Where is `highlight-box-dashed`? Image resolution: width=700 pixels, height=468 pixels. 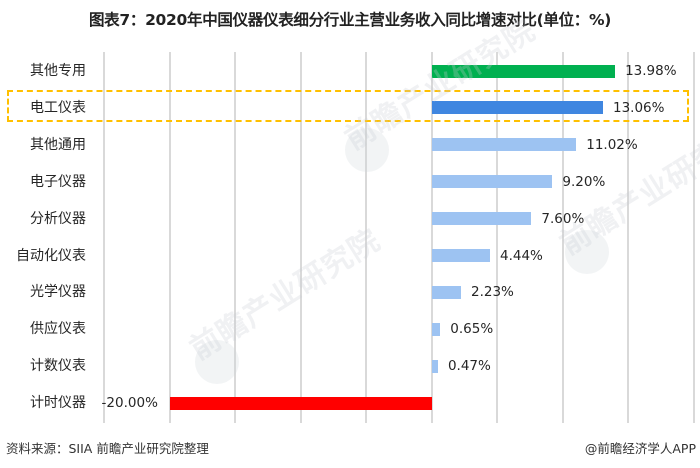
highlight-box-dashed is located at coordinates (348, 106).